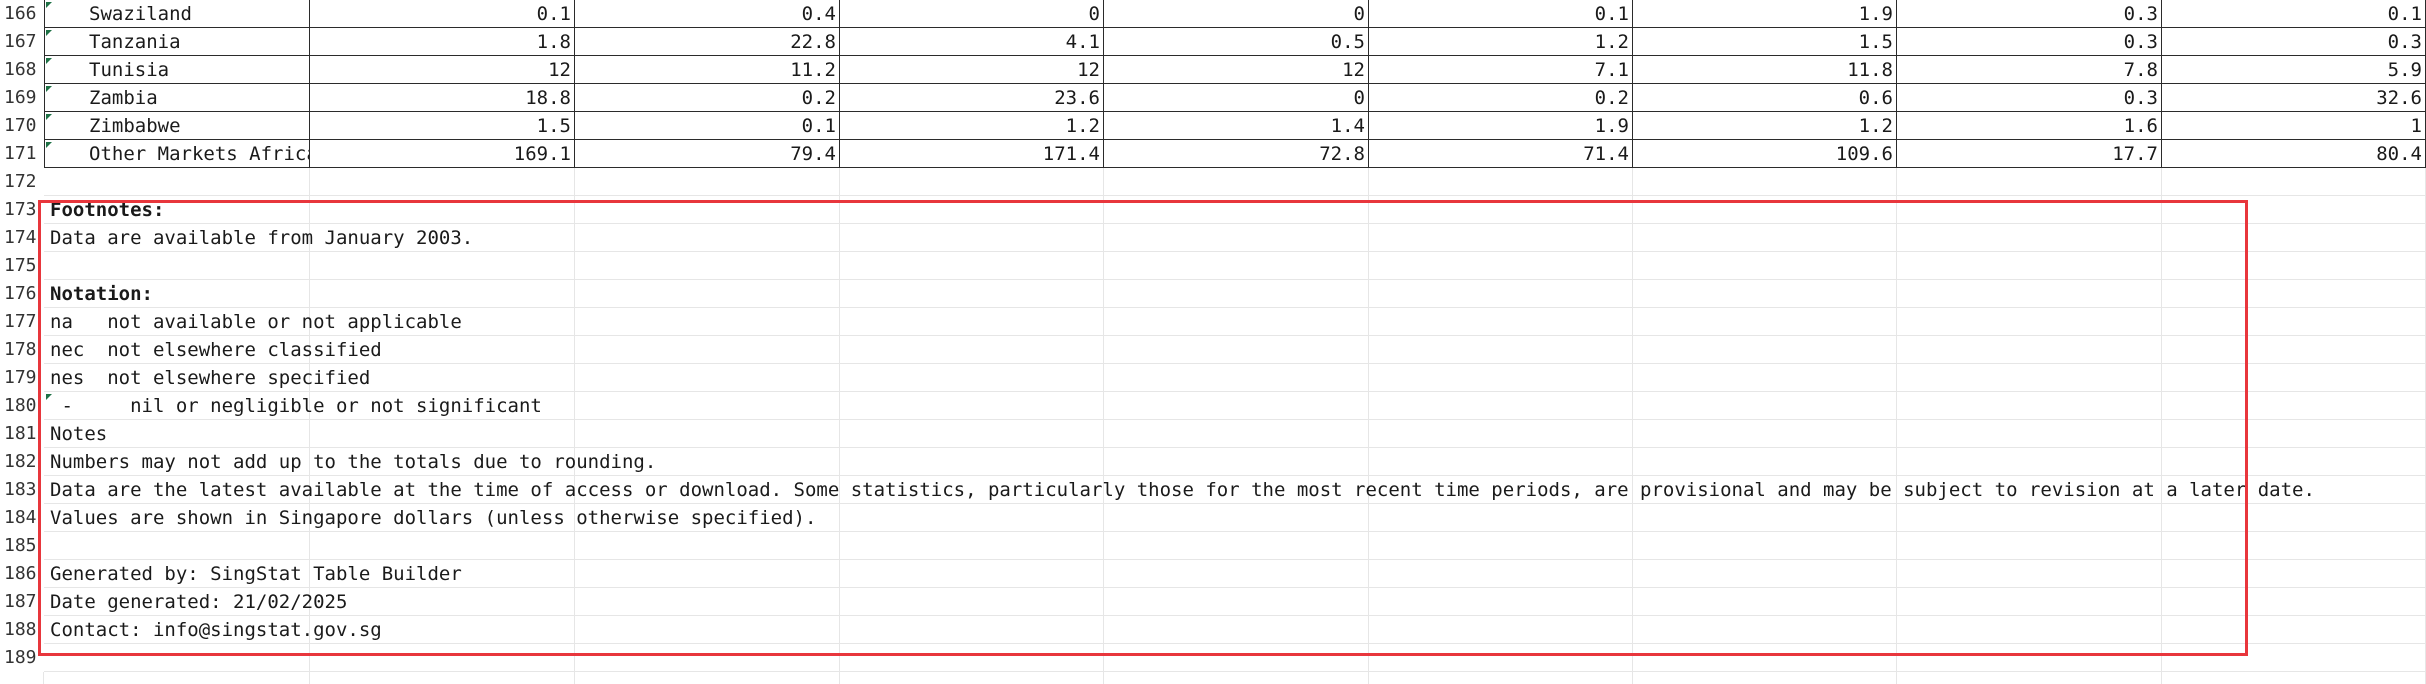 The width and height of the screenshot is (2426, 684). I want to click on row-number: 170, so click(22, 126).